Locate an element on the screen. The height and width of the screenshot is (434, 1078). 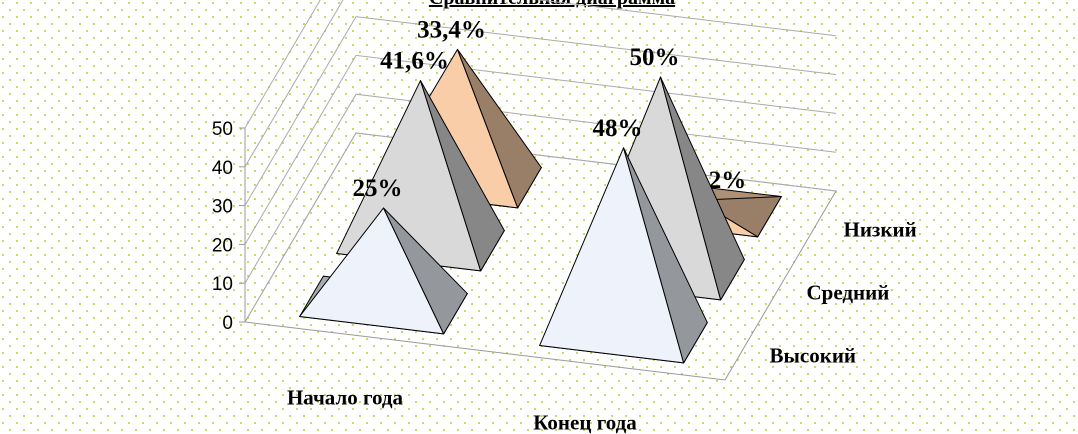
grid-line is located at coordinates (282, 64).